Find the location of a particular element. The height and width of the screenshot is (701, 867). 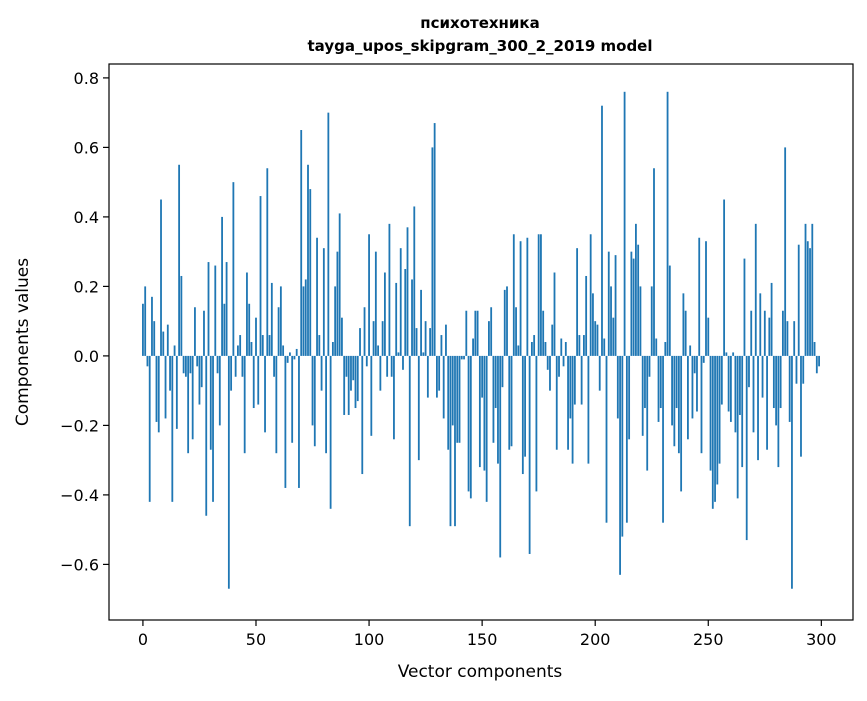

y-tick-label-4: 0.2 is located at coordinates (86, 286).